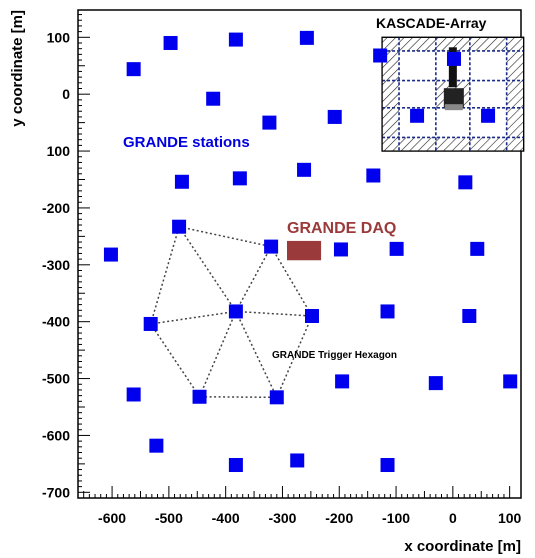 This screenshot has height=558, width=535. I want to click on kascade-border, so click(453, 94).